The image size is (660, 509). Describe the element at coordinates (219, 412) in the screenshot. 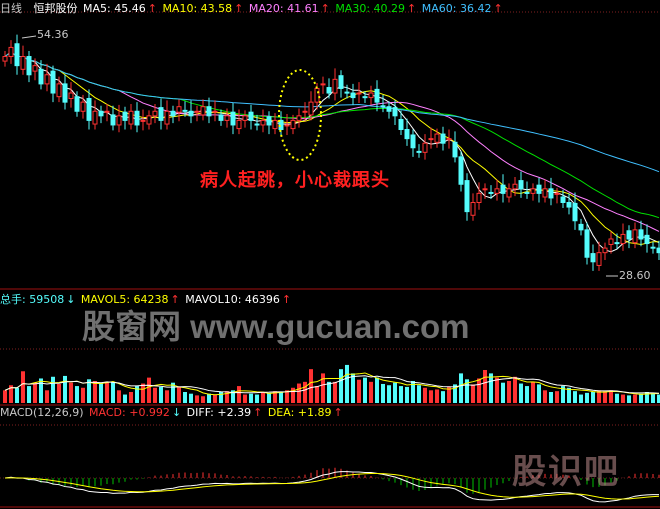

I see `diff-value: DIFF: +2.39` at that location.